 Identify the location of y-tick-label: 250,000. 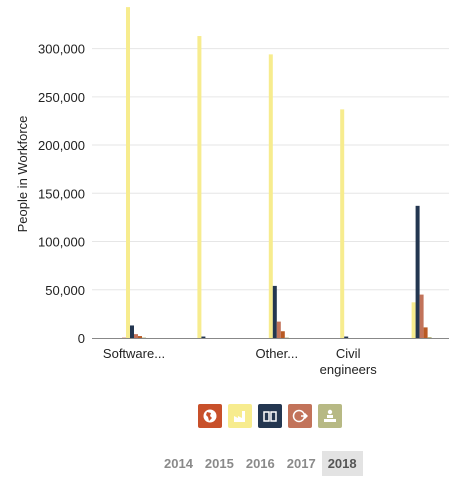
(61, 97).